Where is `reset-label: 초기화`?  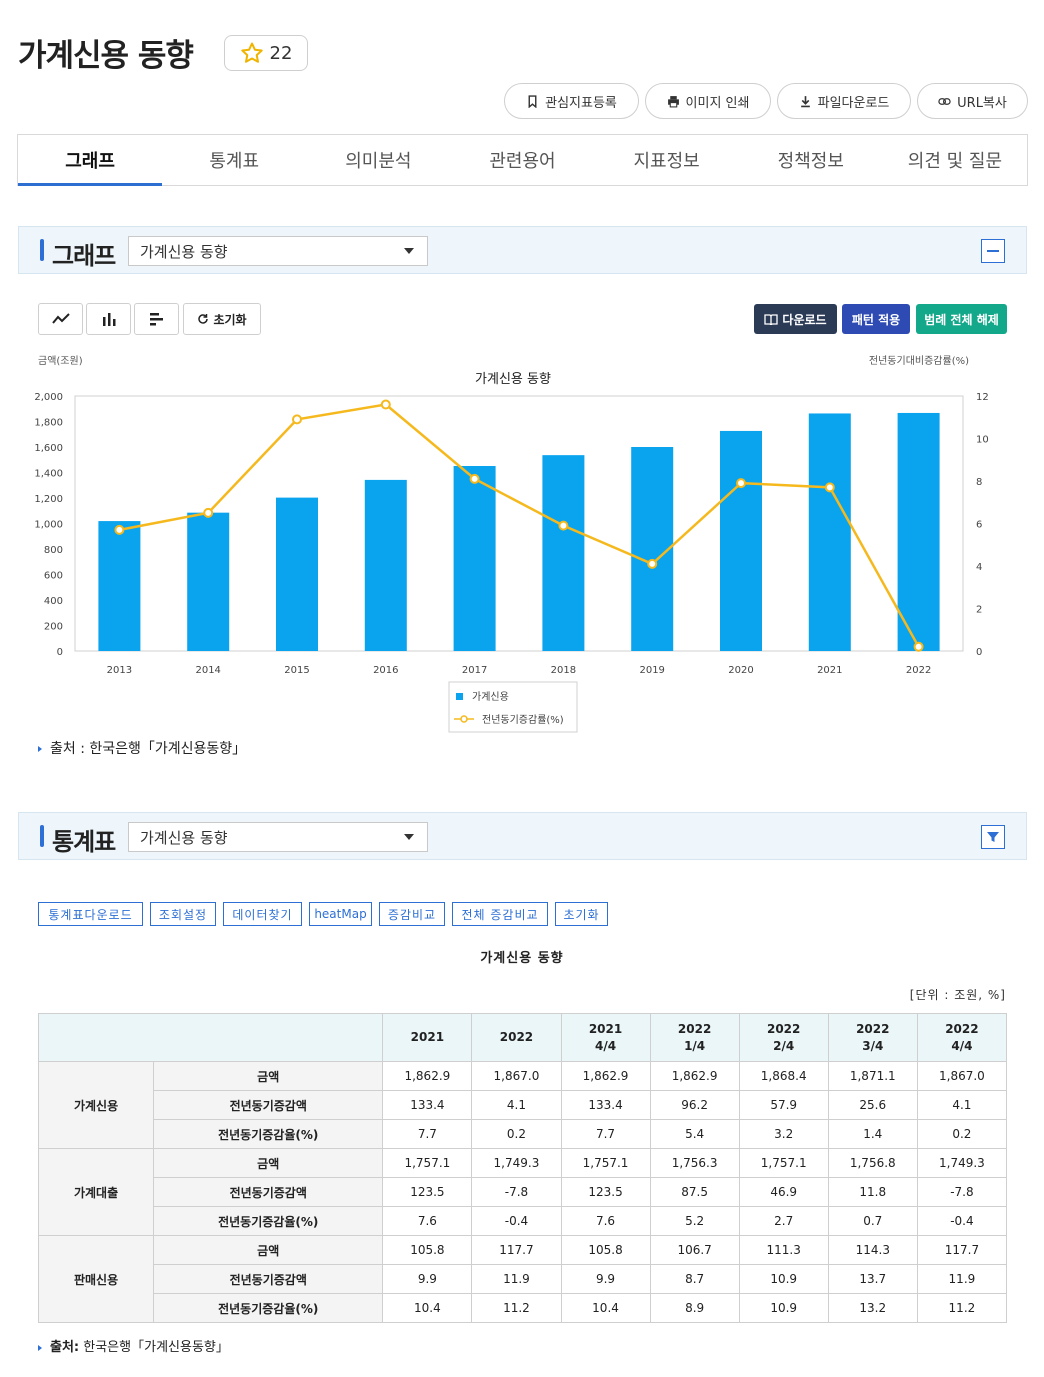 reset-label: 초기화 is located at coordinates (230, 319).